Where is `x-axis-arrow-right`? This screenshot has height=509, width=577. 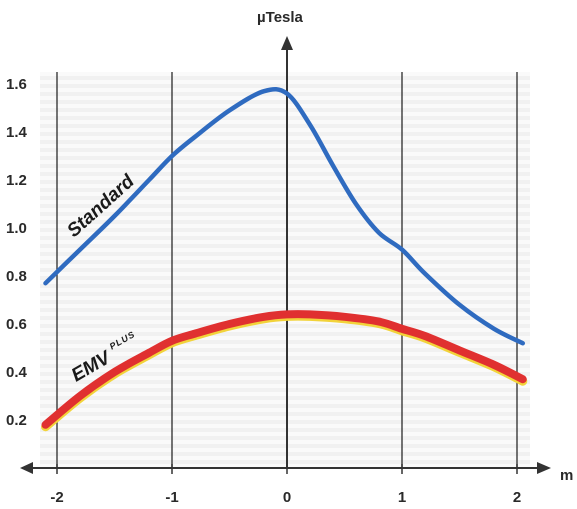 x-axis-arrow-right is located at coordinates (544, 468).